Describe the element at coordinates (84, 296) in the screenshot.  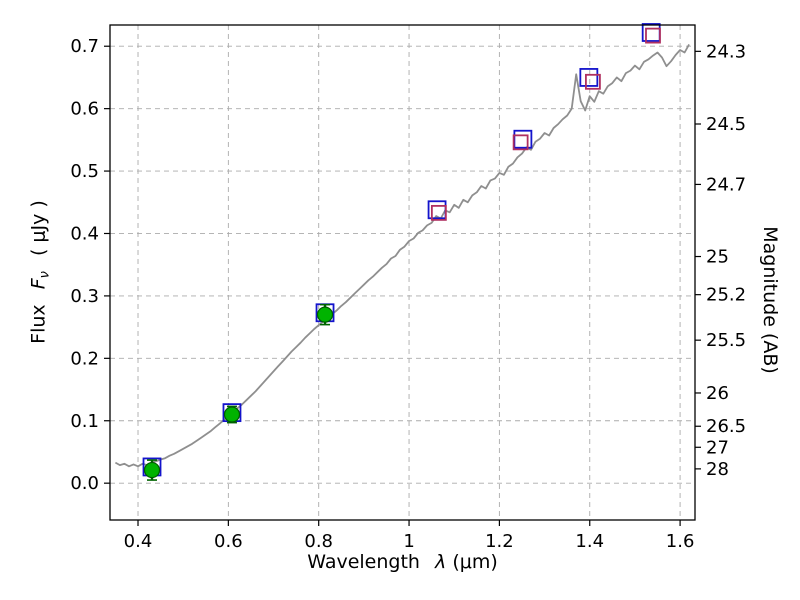
I see `y-tick-label-left: 0.3` at that location.